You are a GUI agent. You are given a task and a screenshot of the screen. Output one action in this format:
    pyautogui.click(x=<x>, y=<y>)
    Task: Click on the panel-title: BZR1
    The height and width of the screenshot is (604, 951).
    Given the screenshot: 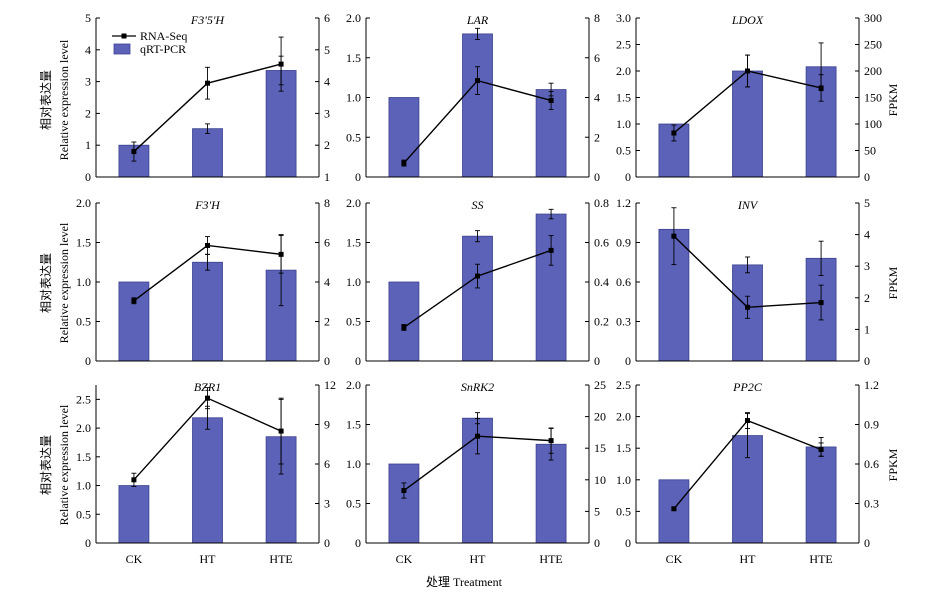 What is the action you would take?
    pyautogui.click(x=207, y=387)
    